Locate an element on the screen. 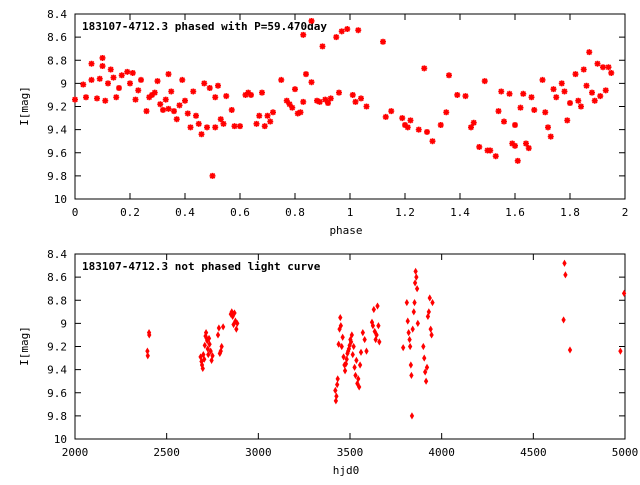 This screenshot has width=640, height=485. x-tick-label: 1.6 is located at coordinates (515, 212).